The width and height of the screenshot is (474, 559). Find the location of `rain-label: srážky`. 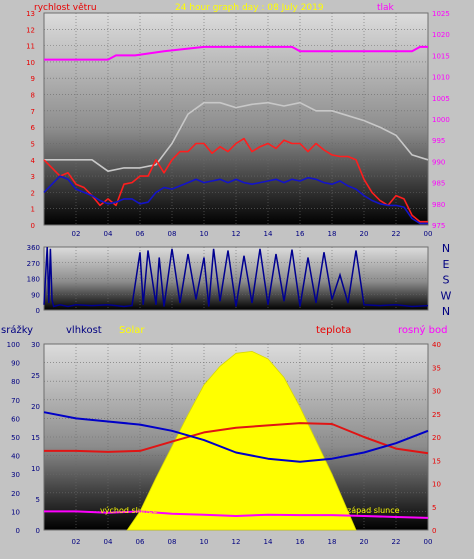

rain-label: srážky is located at coordinates (17, 330).